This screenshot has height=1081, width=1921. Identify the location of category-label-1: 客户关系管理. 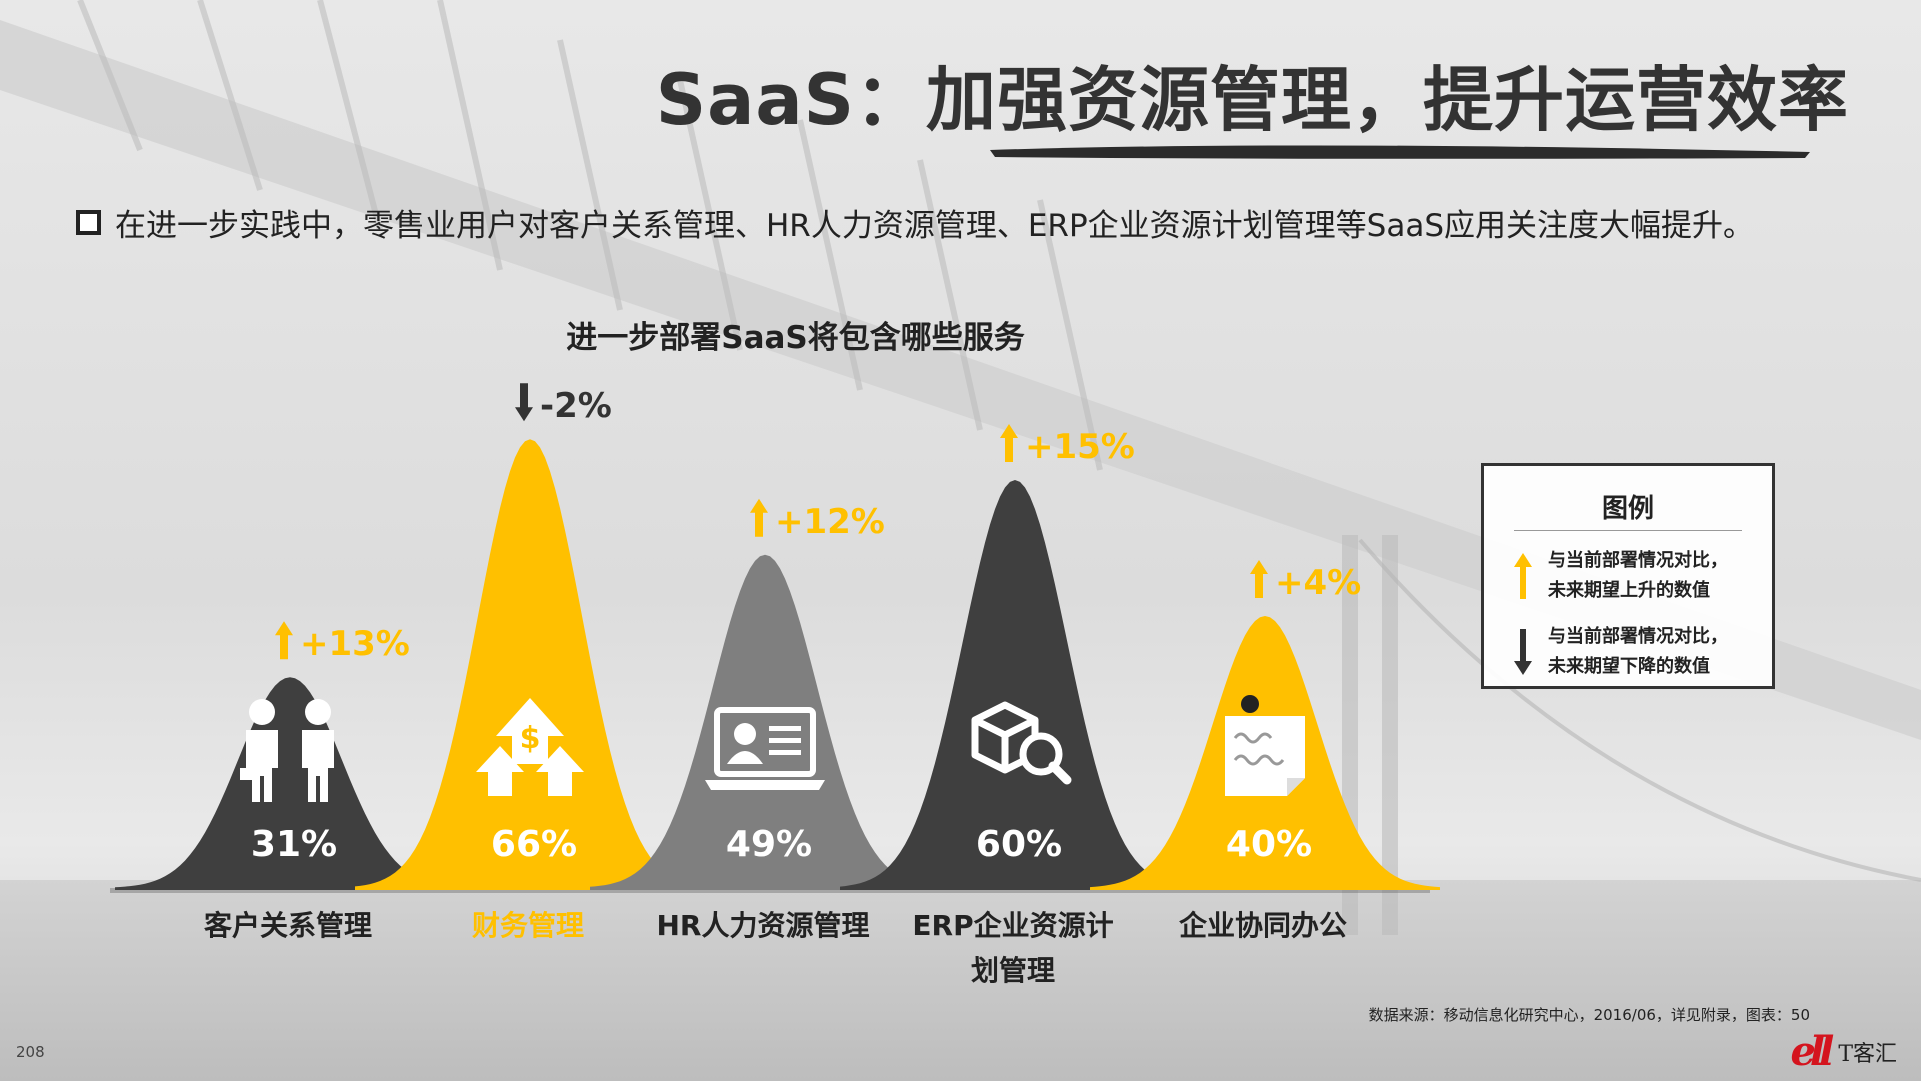
(288, 925).